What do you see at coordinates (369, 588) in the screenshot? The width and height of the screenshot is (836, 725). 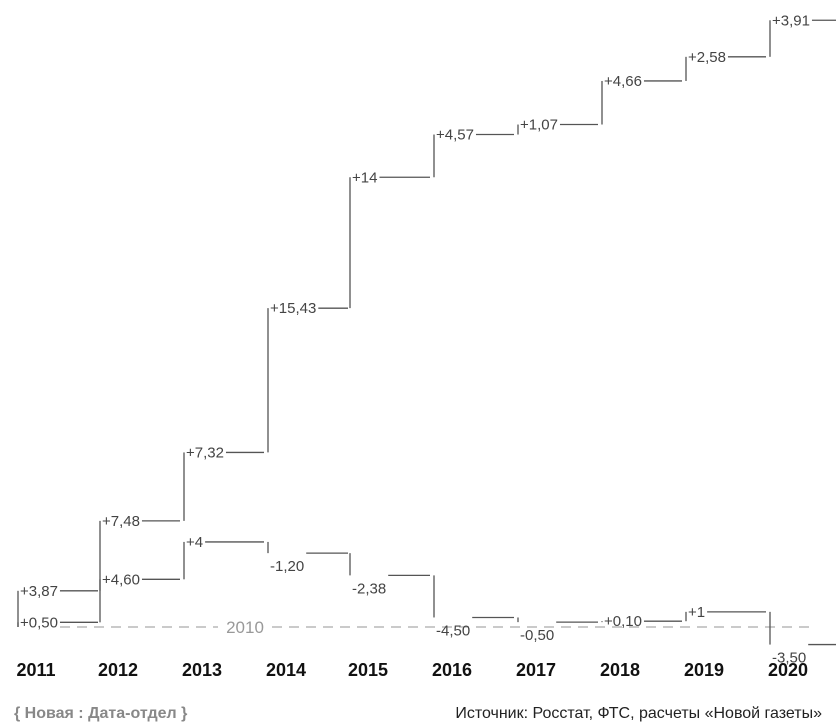 I see `series-2-label-2015: -2,38` at bounding box center [369, 588].